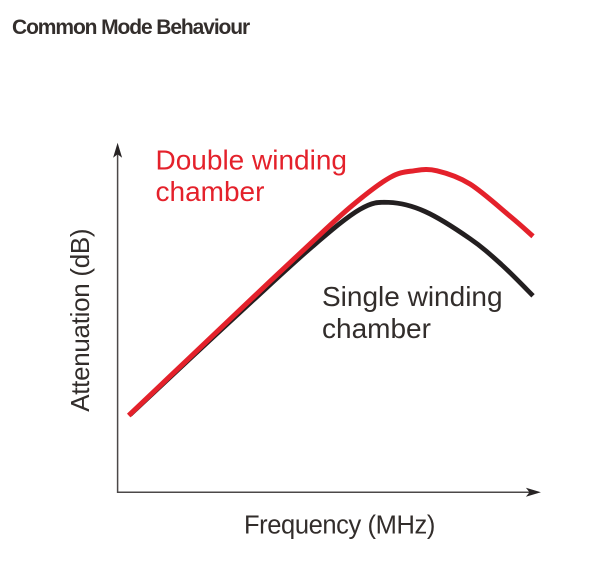  Describe the element at coordinates (251, 160) in the screenshot. I see `svg-text: Double winding` at that location.